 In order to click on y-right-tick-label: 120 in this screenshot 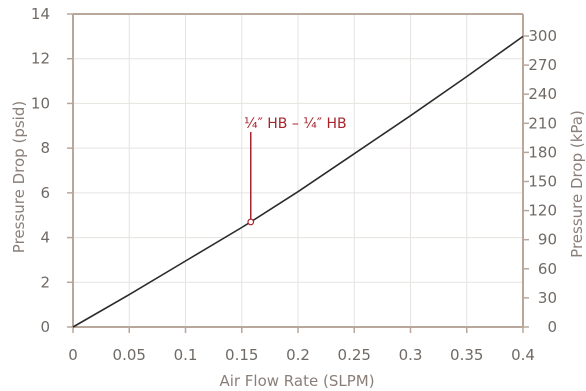, I will do `click(542, 211)`.